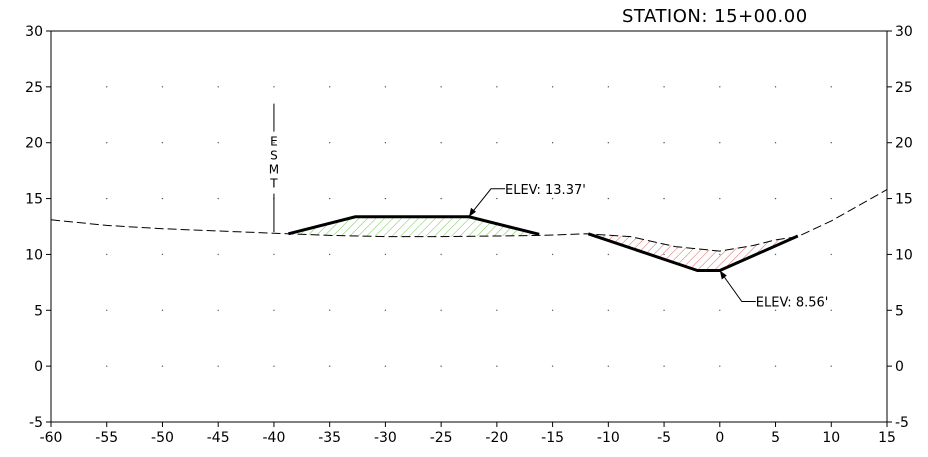  What do you see at coordinates (273, 184) in the screenshot?
I see `easement-letter: T` at bounding box center [273, 184].